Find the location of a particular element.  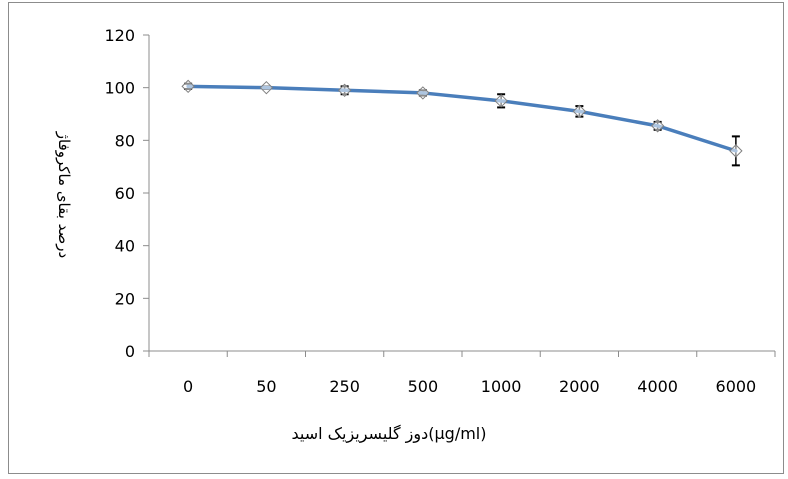

x-tick-label: 500 is located at coordinates (423, 386).